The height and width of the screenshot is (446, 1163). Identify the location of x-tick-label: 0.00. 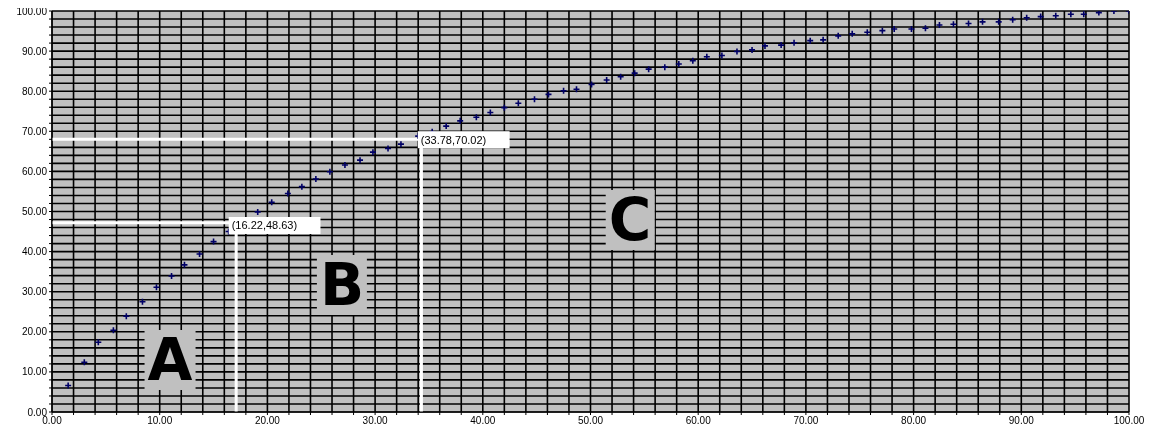
(52, 421).